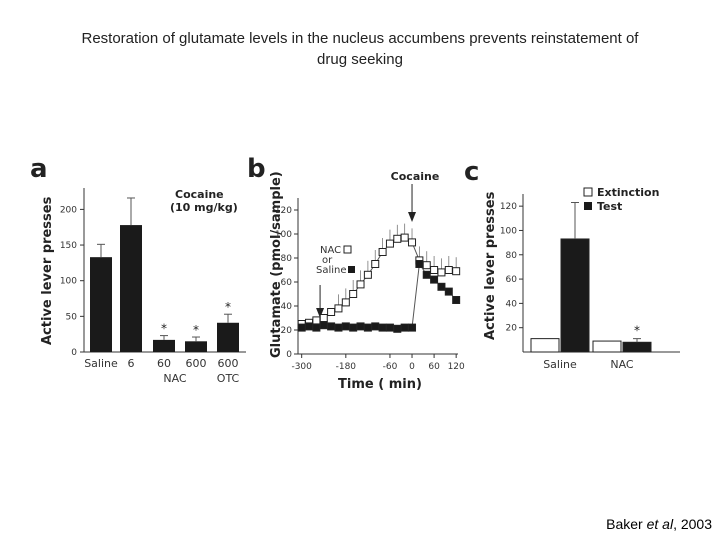  What do you see at coordinates (287, 283) in the screenshot?
I see `panel-b-ytick-label: 60` at bounding box center [287, 283].